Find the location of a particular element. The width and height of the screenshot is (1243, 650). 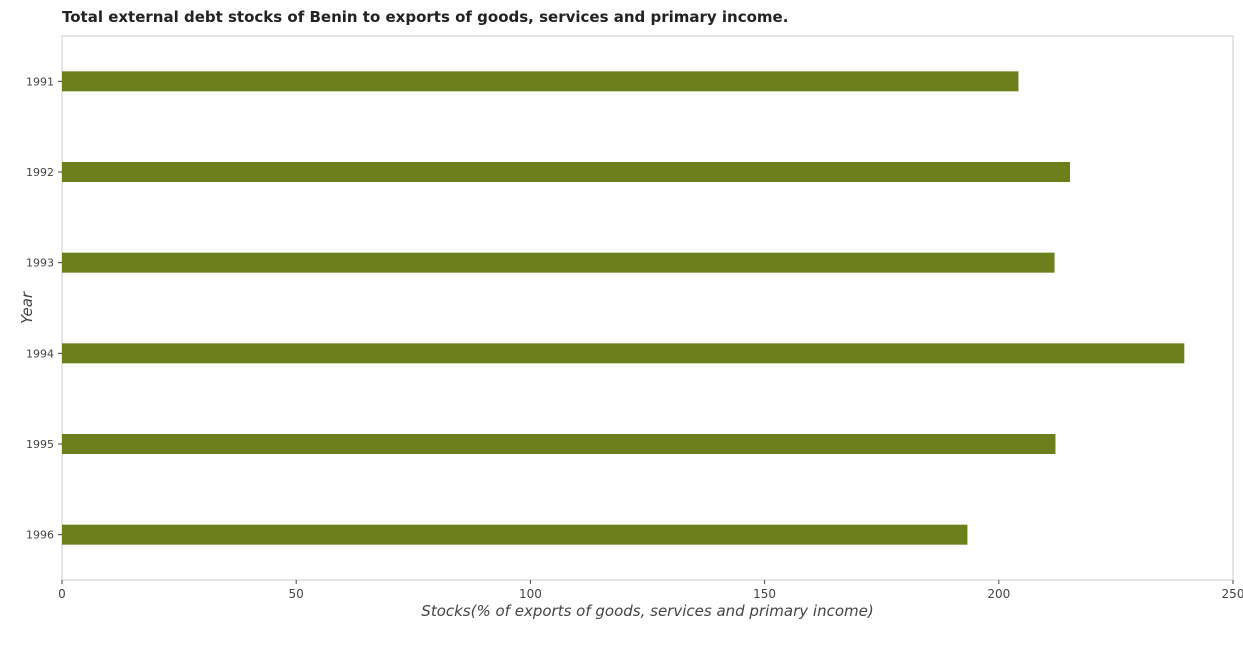

y-tick-label-1995: 1995 is located at coordinates (40, 444).